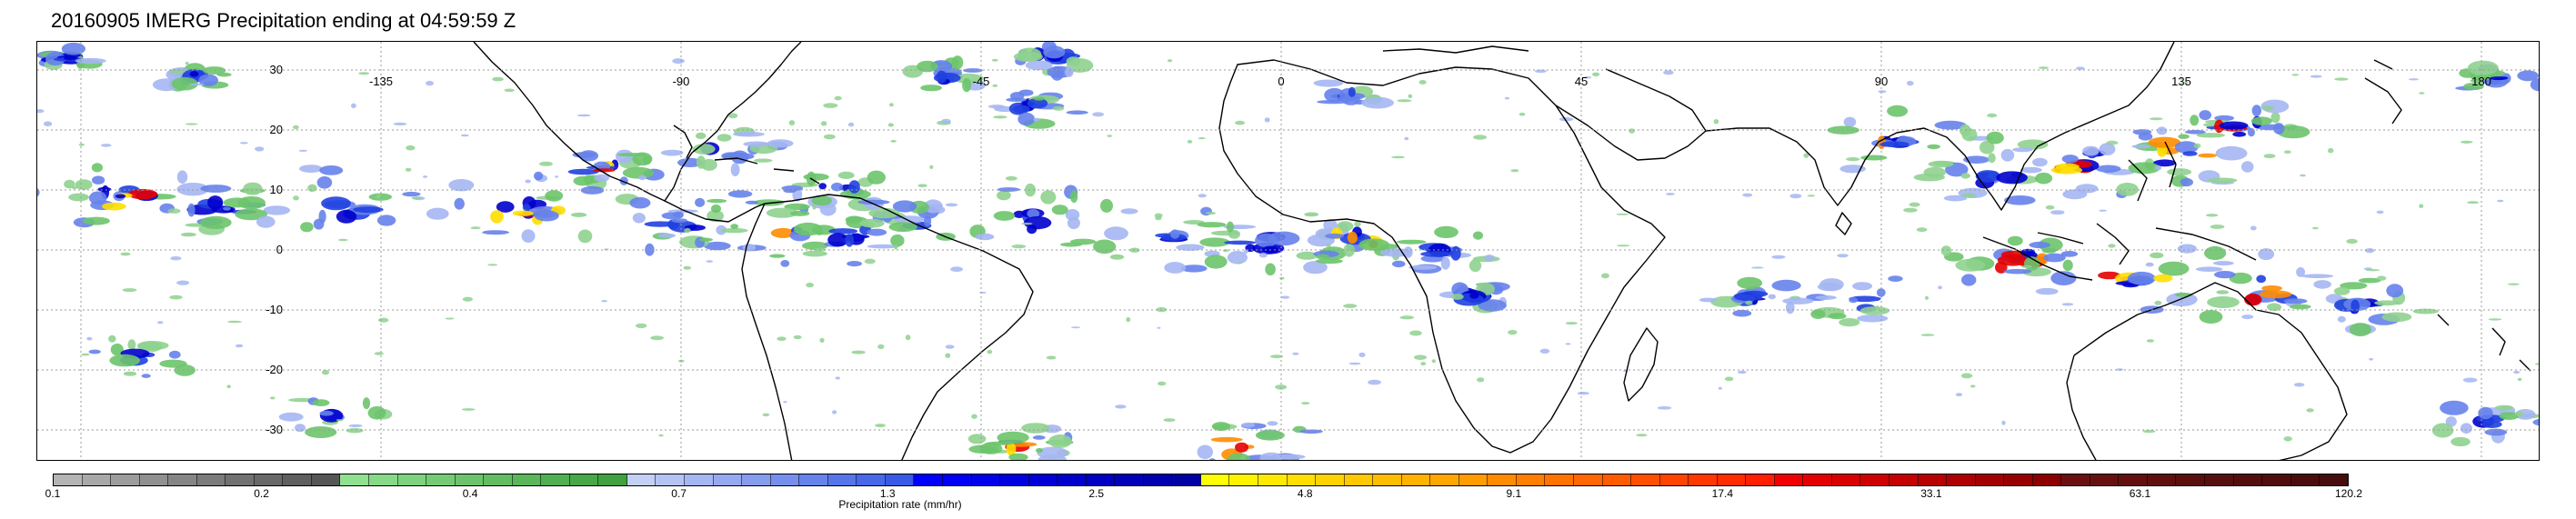 This screenshot has width=2576, height=519. What do you see at coordinates (53, 493) in the screenshot?
I see `colorbar-tick-label: 0.1` at bounding box center [53, 493].